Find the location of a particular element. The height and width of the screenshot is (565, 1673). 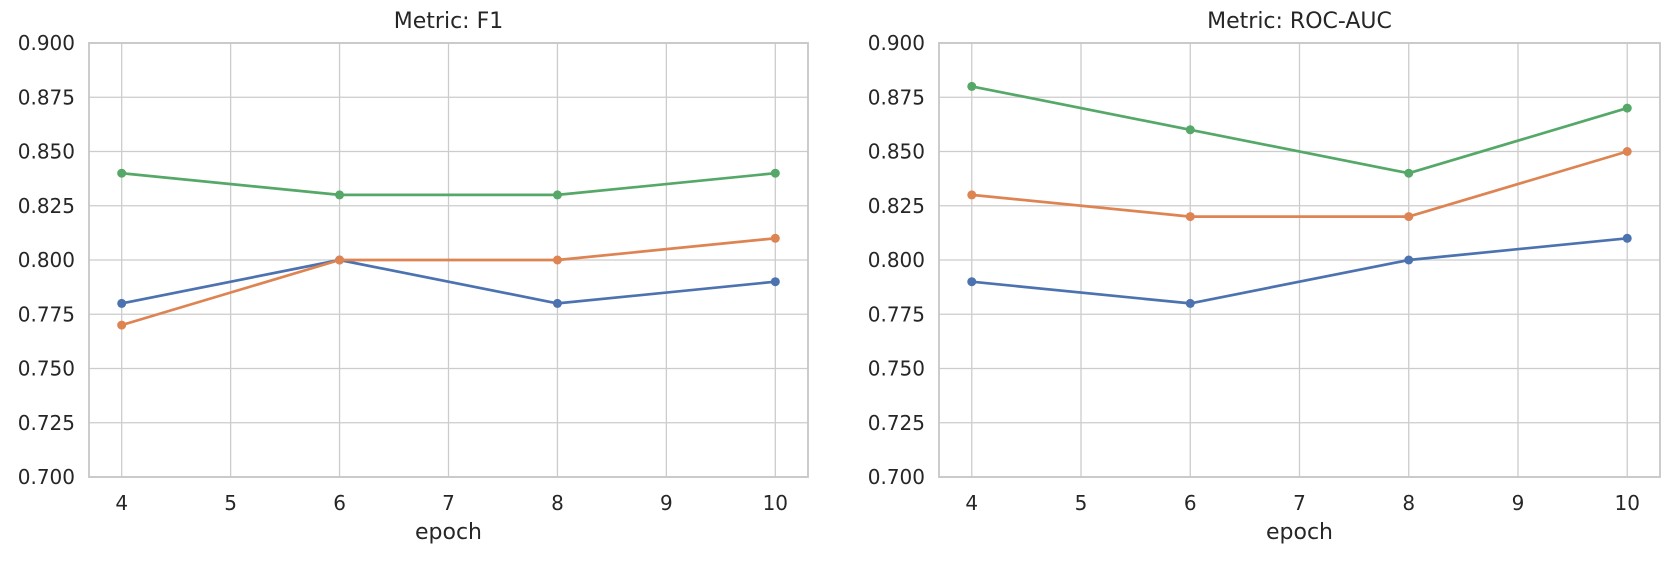

x-axis-label-f1: epoch is located at coordinates (448, 532).